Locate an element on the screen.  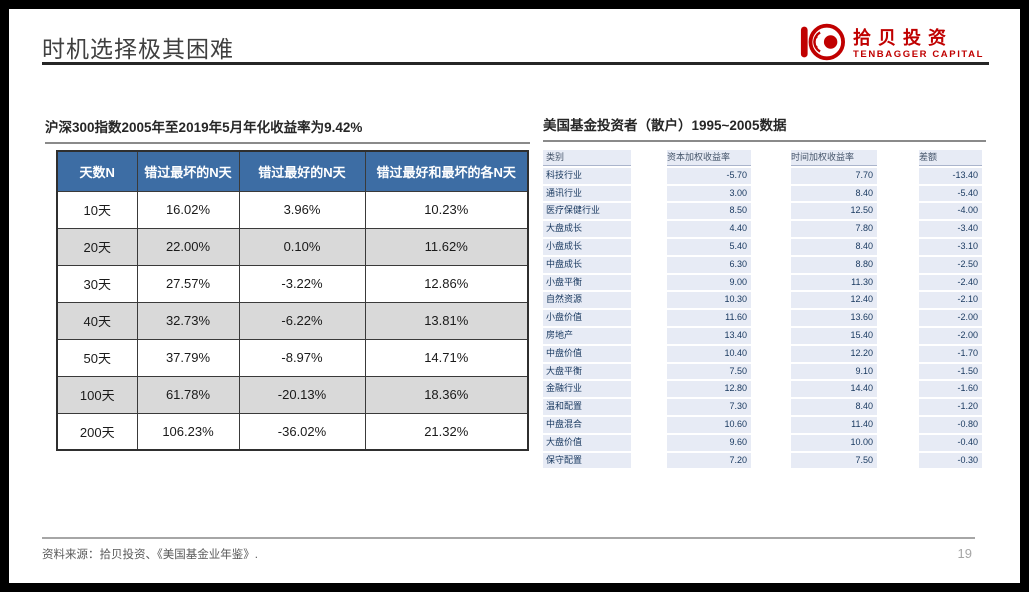
table-cell: 11.30 is located at coordinates (834, 282).